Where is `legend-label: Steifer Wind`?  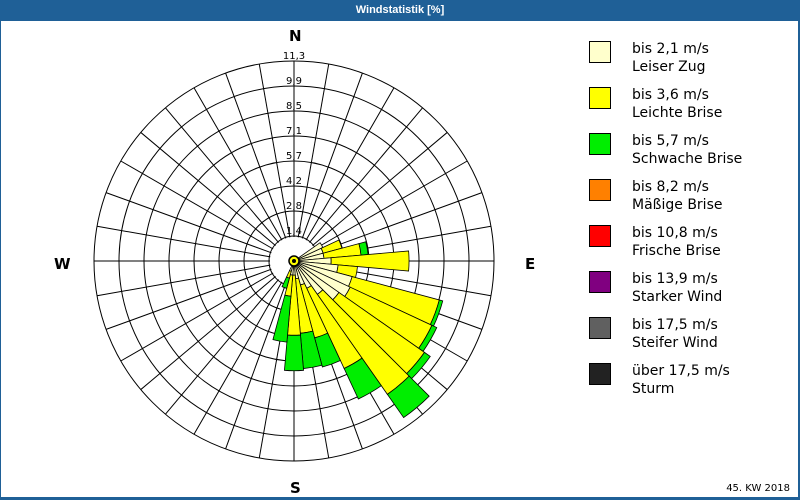 legend-label: Steifer Wind is located at coordinates (675, 343).